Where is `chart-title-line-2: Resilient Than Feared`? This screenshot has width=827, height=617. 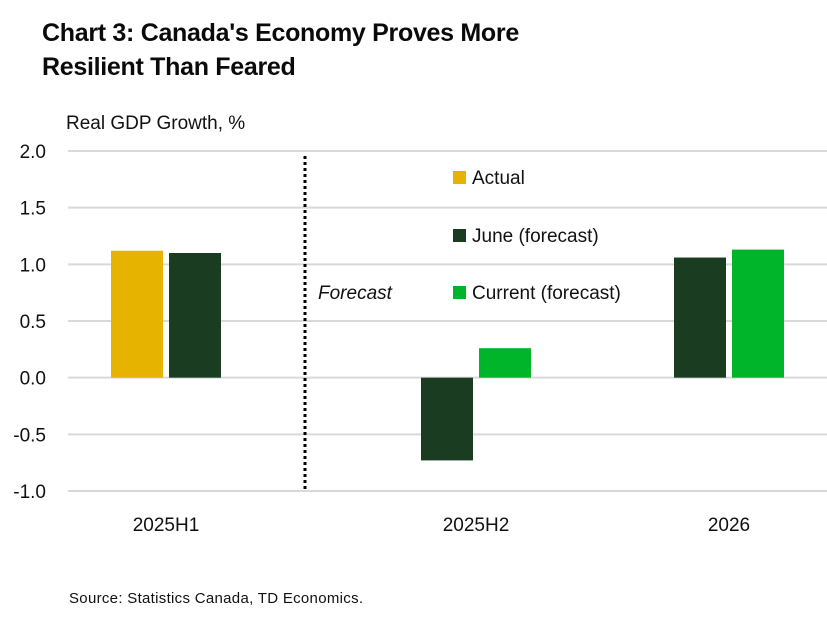
chart-title-line-2: Resilient Than Feared is located at coordinates (169, 67).